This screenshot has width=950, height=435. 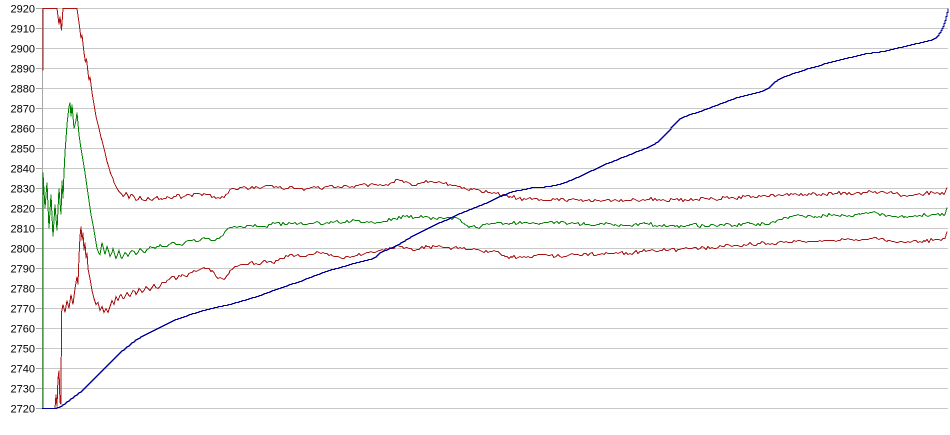 What do you see at coordinates (23, 290) in the screenshot?
I see `y-axis-label: 2780` at bounding box center [23, 290].